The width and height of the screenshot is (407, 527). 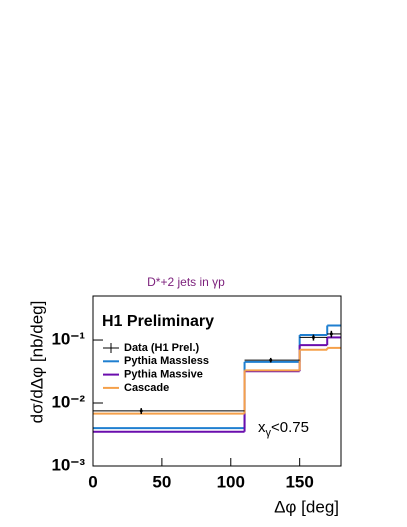 I want to click on x-tick-label: 100, so click(x=231, y=481).